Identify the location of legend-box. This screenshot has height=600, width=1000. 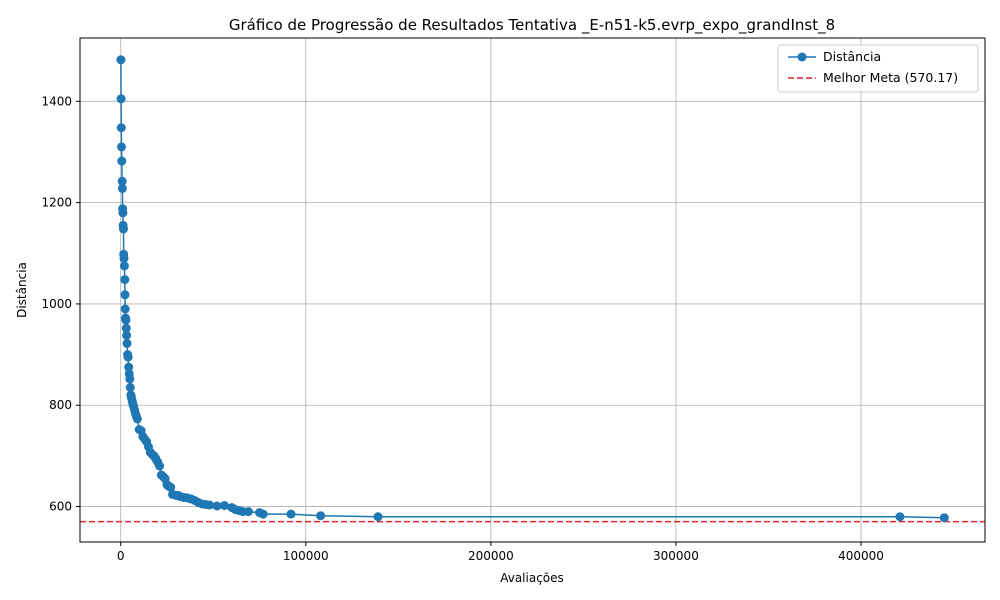
(878, 68).